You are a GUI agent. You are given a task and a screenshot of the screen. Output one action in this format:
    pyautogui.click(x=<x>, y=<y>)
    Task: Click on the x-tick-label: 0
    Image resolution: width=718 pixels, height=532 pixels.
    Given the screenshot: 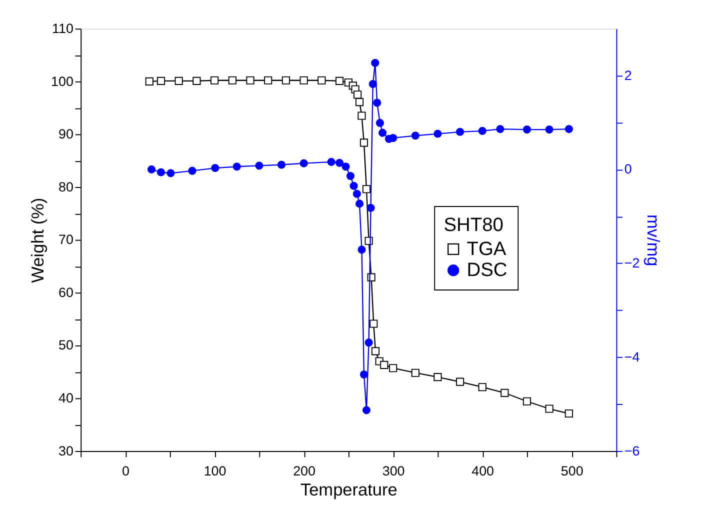 What is the action you would take?
    pyautogui.click(x=126, y=470)
    